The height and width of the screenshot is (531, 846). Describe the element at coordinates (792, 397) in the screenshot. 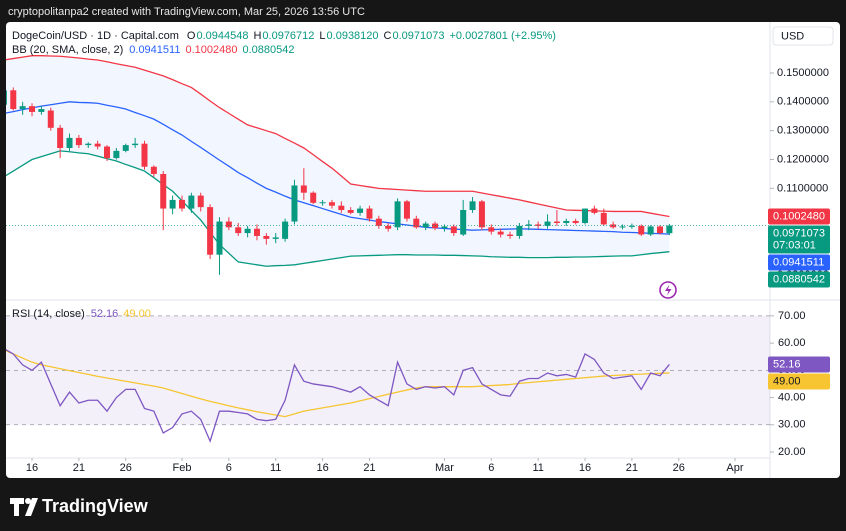

I see `y-tick-label: 40.00` at that location.